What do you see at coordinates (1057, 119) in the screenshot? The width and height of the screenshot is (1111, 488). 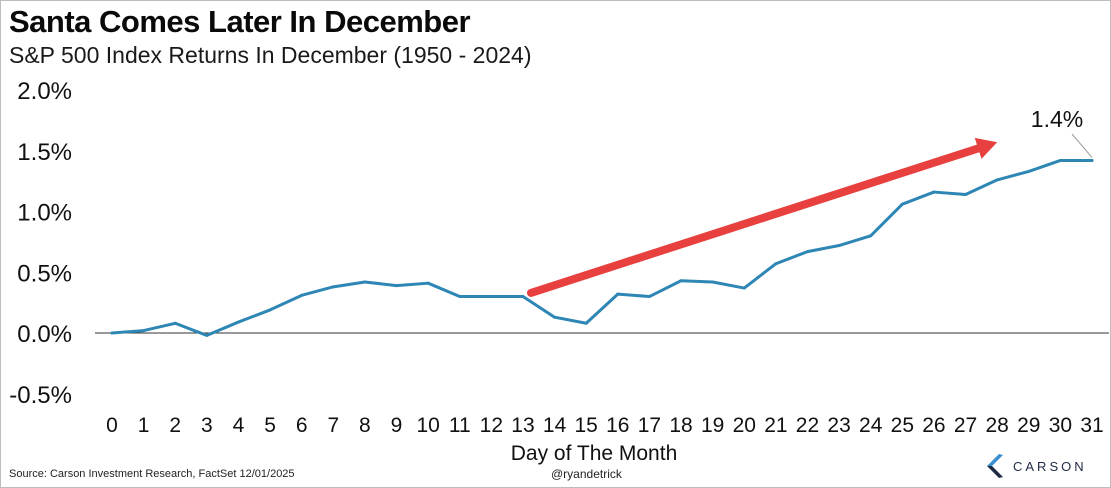 I see `end-value-label: 1.4%` at bounding box center [1057, 119].